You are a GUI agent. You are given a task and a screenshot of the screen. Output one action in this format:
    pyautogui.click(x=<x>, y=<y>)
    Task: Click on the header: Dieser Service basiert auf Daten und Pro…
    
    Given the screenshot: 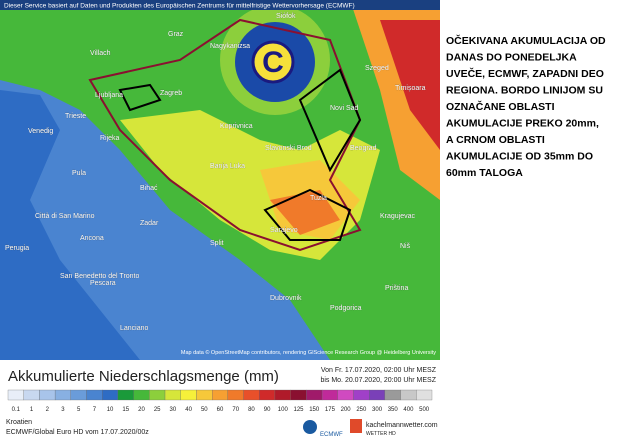 What is the action you would take?
    pyautogui.click(x=179, y=6)
    